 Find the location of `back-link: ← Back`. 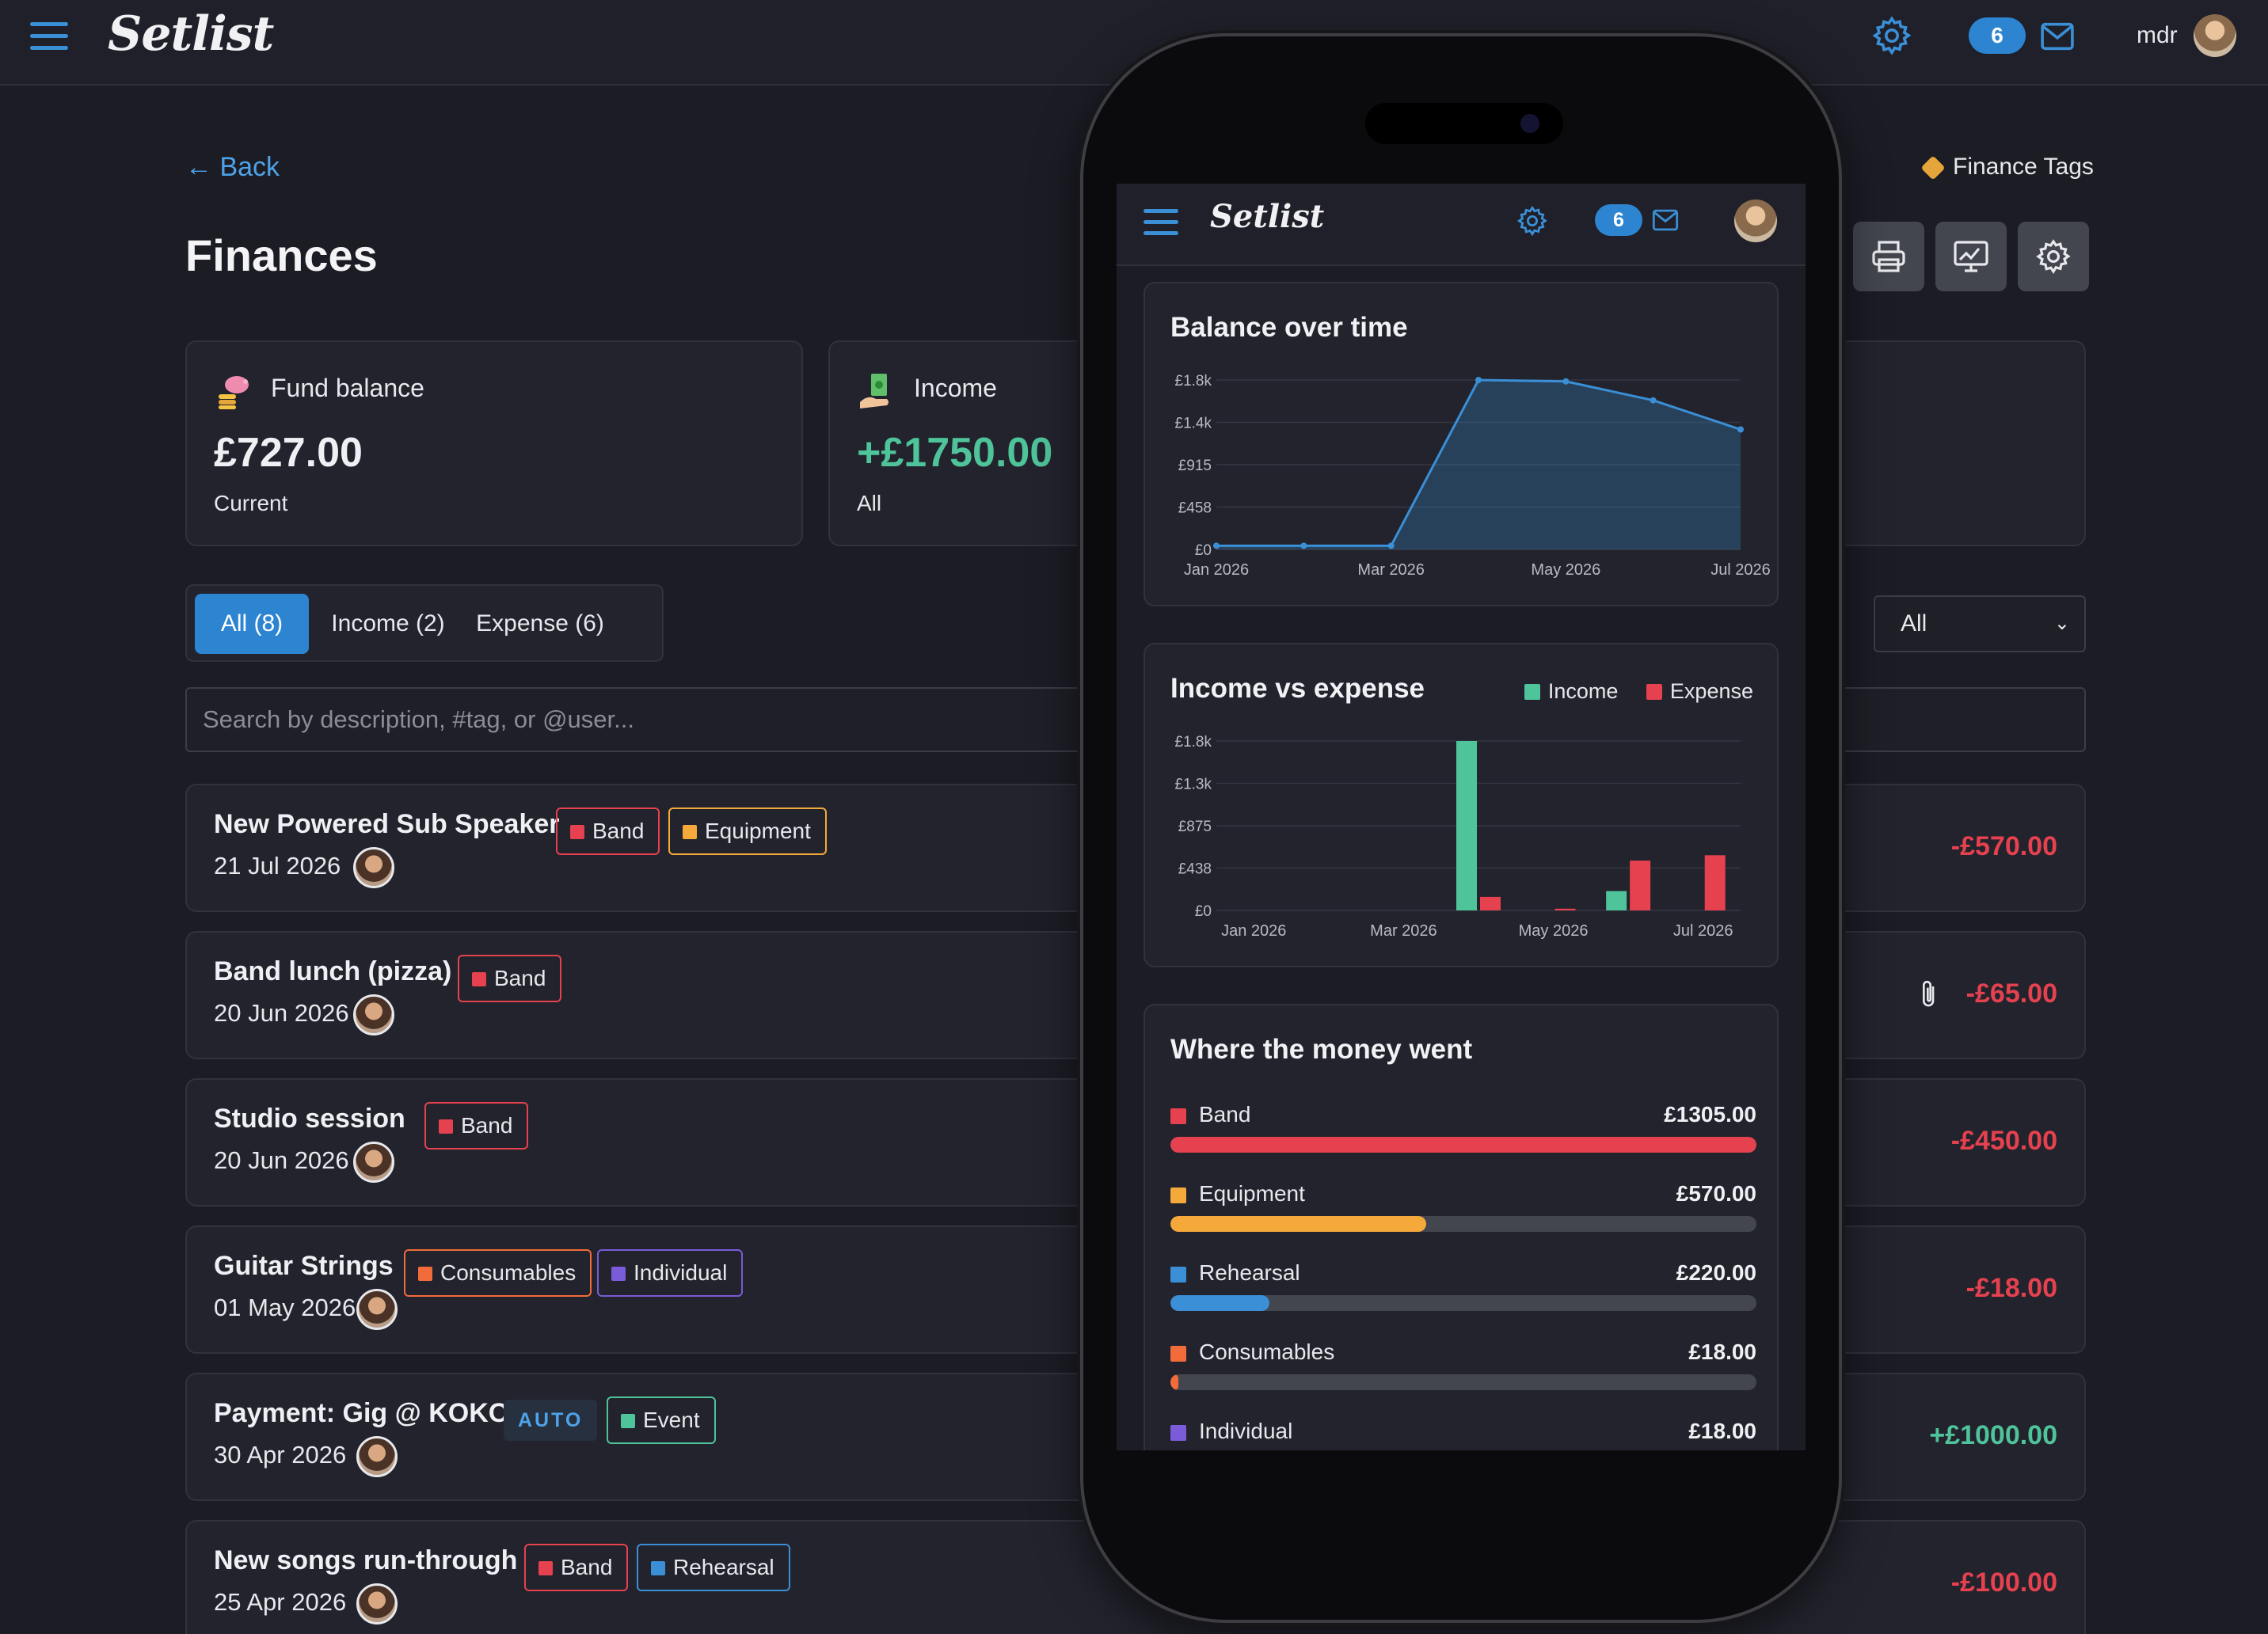

back-link: ← Back is located at coordinates (232, 167).